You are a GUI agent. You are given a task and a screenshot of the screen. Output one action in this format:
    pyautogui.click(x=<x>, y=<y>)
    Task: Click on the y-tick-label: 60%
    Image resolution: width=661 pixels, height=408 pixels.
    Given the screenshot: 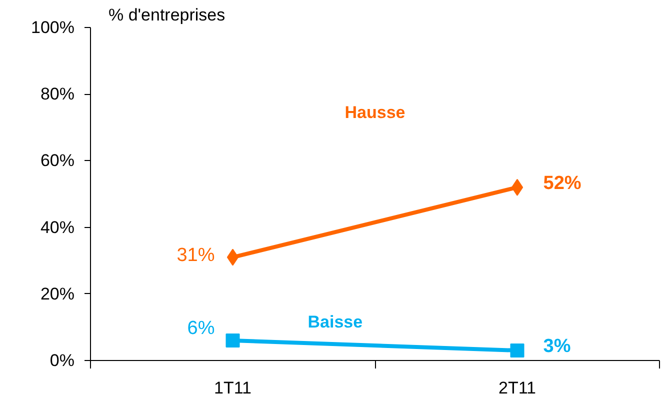 What is the action you would take?
    pyautogui.click(x=57, y=160)
    